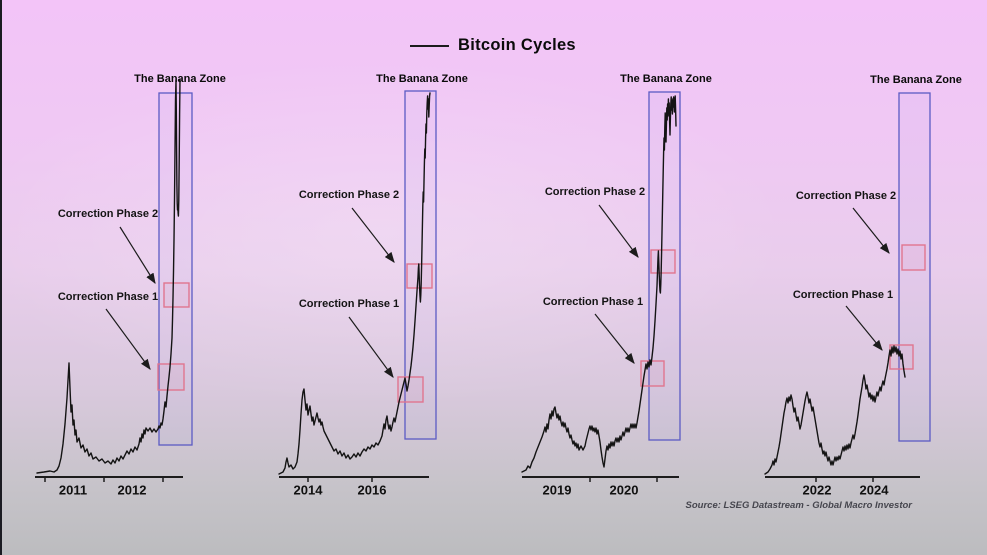 This screenshot has height=555, width=987. I want to click on legend-line-icon, so click(429, 45).